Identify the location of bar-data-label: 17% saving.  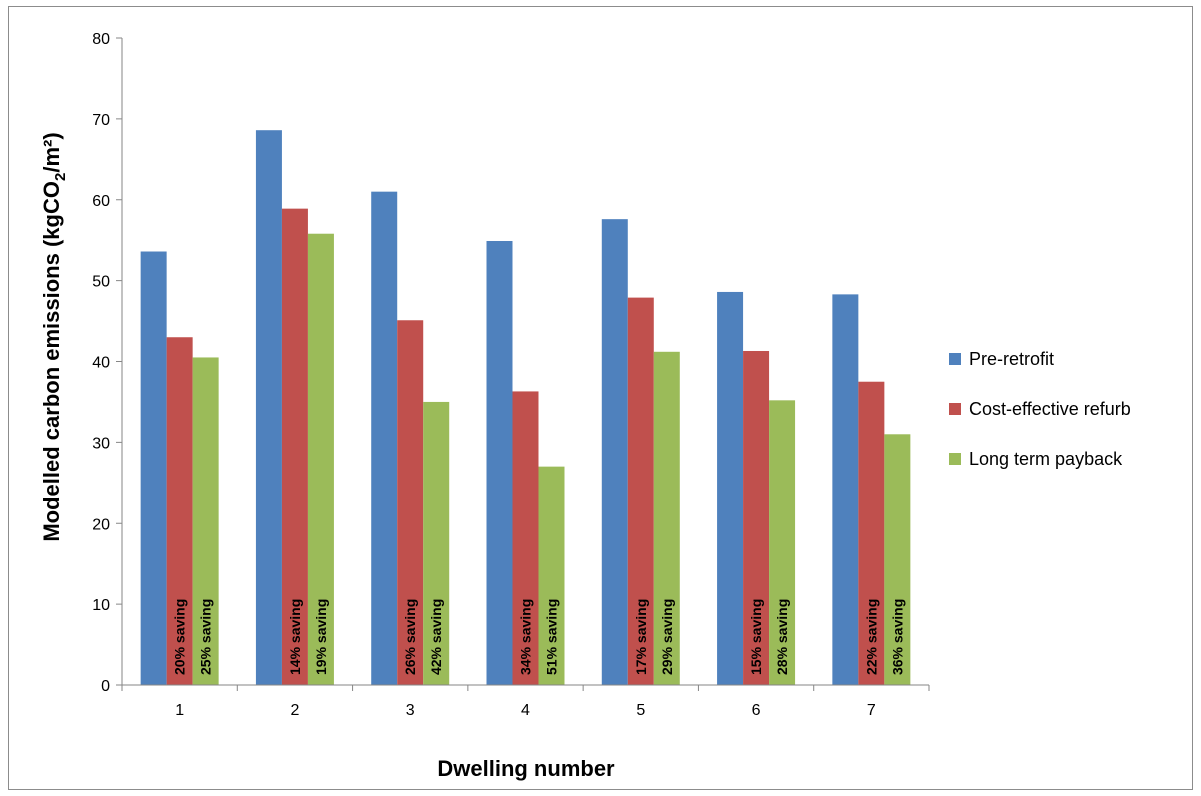
(641, 637).